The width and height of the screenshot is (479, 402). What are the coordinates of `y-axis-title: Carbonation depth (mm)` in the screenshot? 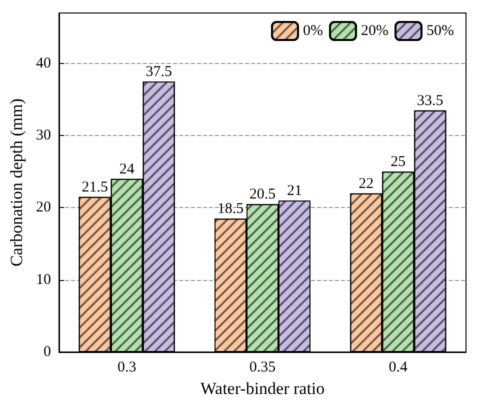 It's located at (16, 182).